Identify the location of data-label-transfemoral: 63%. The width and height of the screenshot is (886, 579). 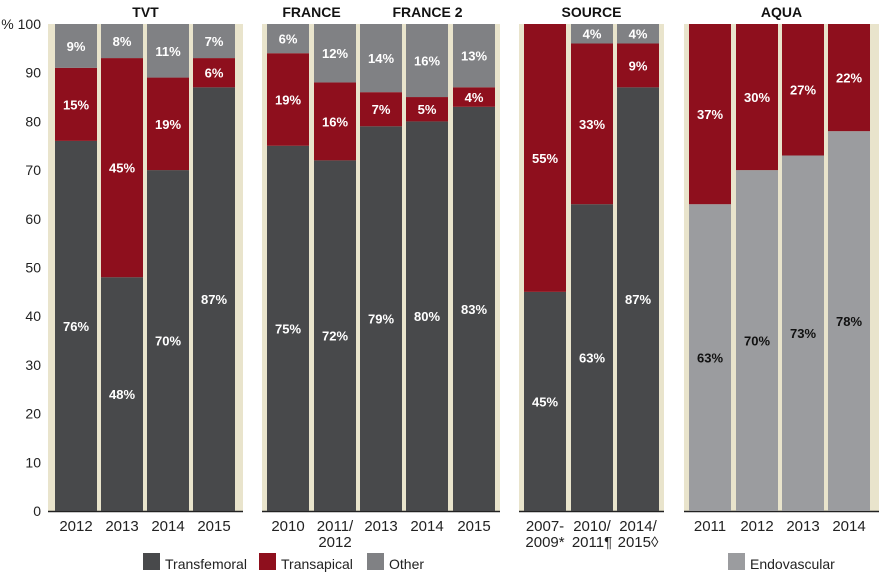
(592, 358).